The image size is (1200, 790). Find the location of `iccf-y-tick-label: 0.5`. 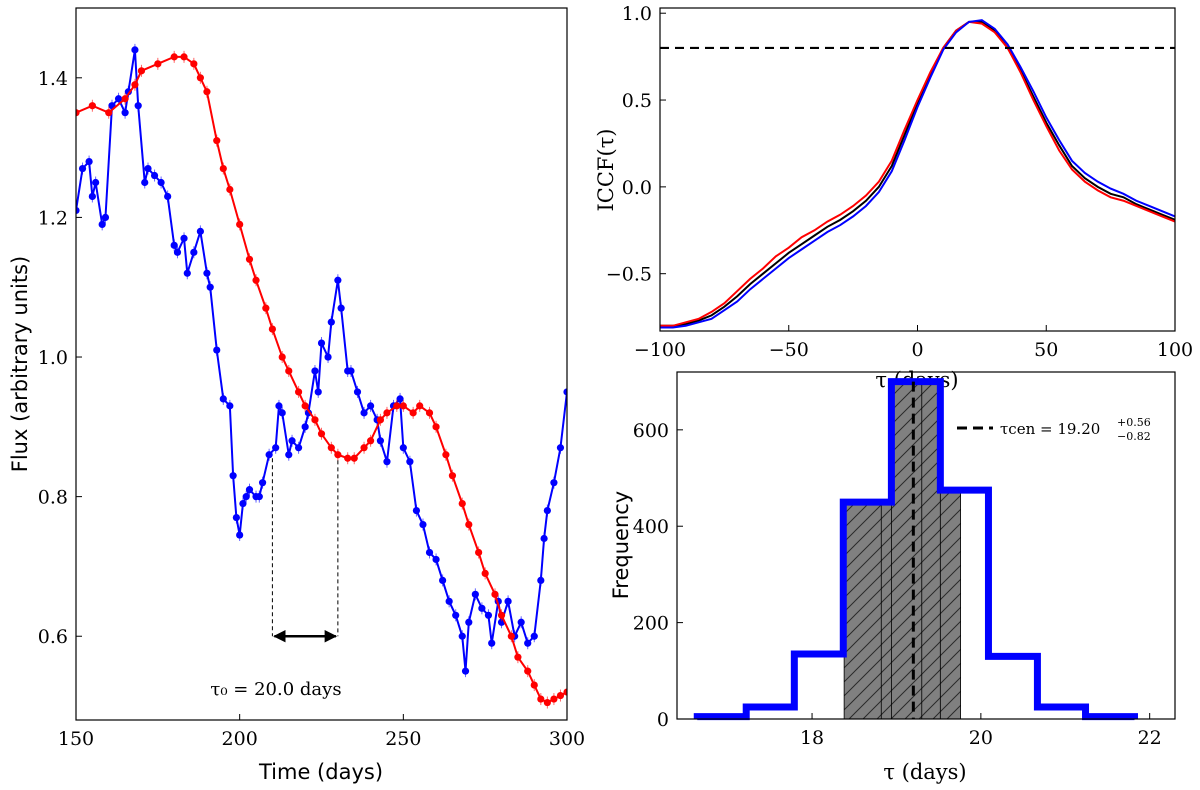

iccf-y-tick-label: 0.5 is located at coordinates (637, 101).